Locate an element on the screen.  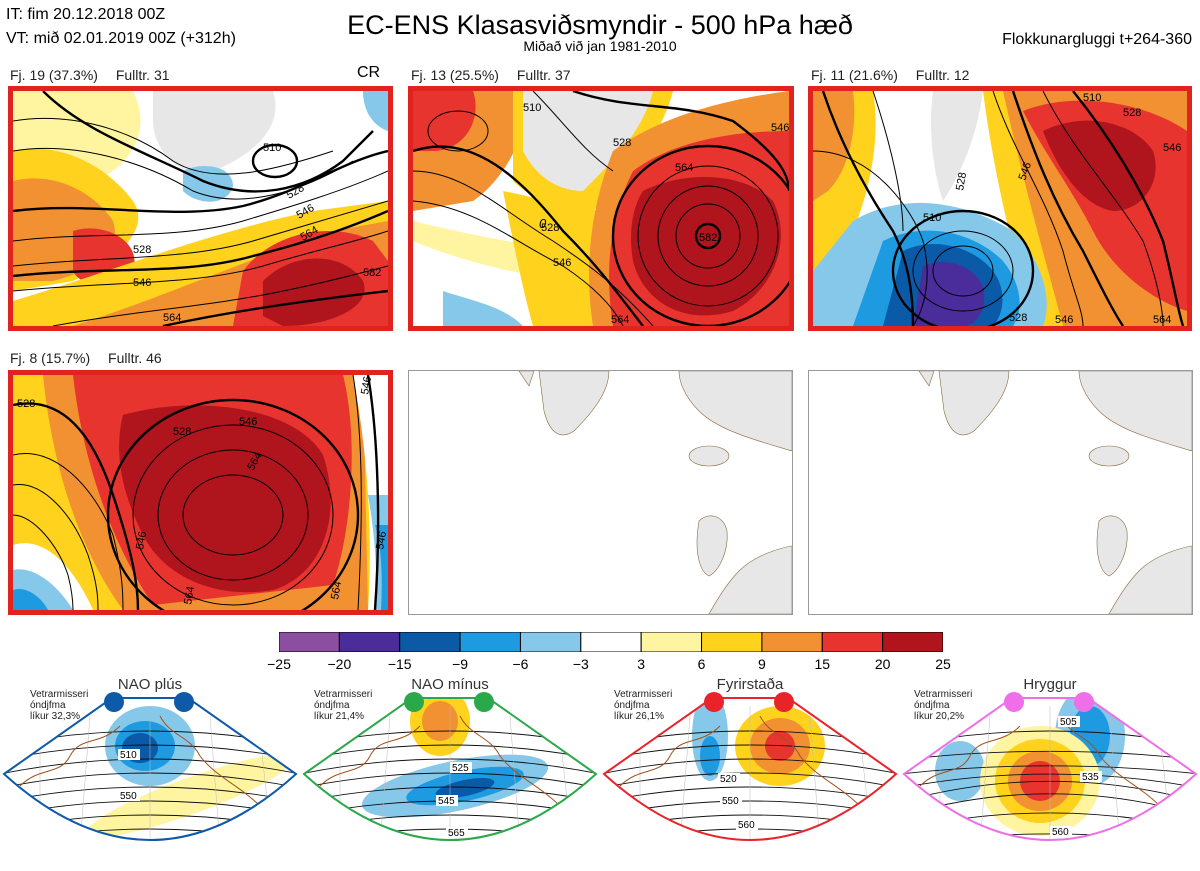
cluster-2-map: 510 528 546 564 528 546 0 564 582 is located at coordinates (601, 208).